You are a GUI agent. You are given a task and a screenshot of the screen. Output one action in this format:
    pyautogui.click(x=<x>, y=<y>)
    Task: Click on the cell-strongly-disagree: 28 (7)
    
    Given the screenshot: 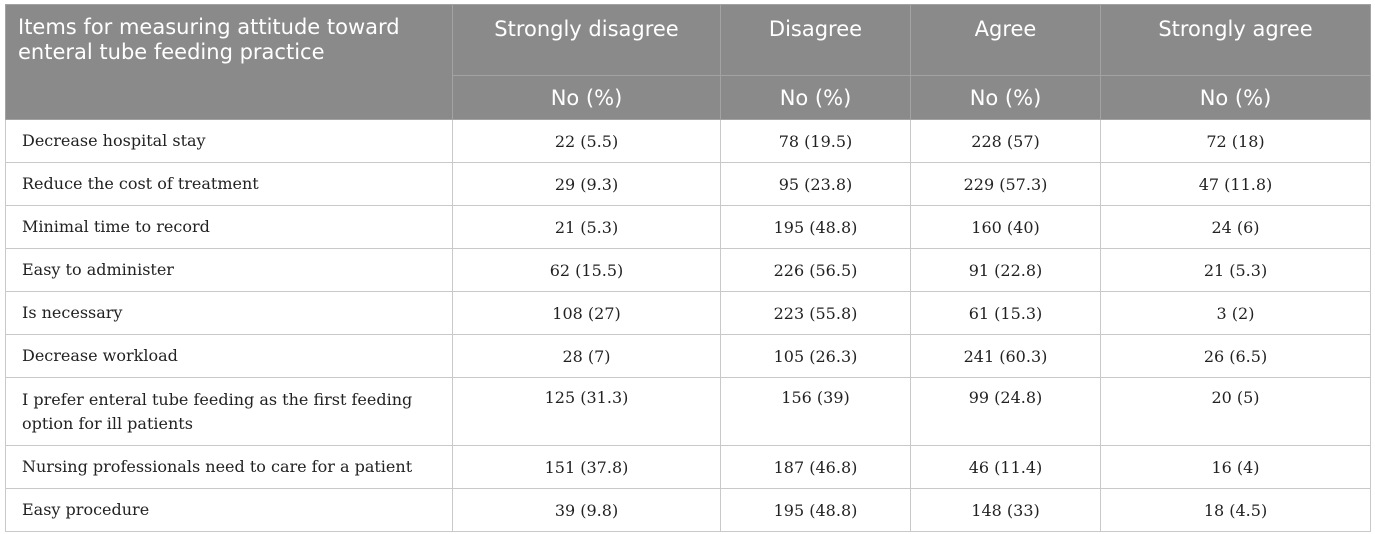 What is the action you would take?
    pyautogui.click(x=586, y=356)
    